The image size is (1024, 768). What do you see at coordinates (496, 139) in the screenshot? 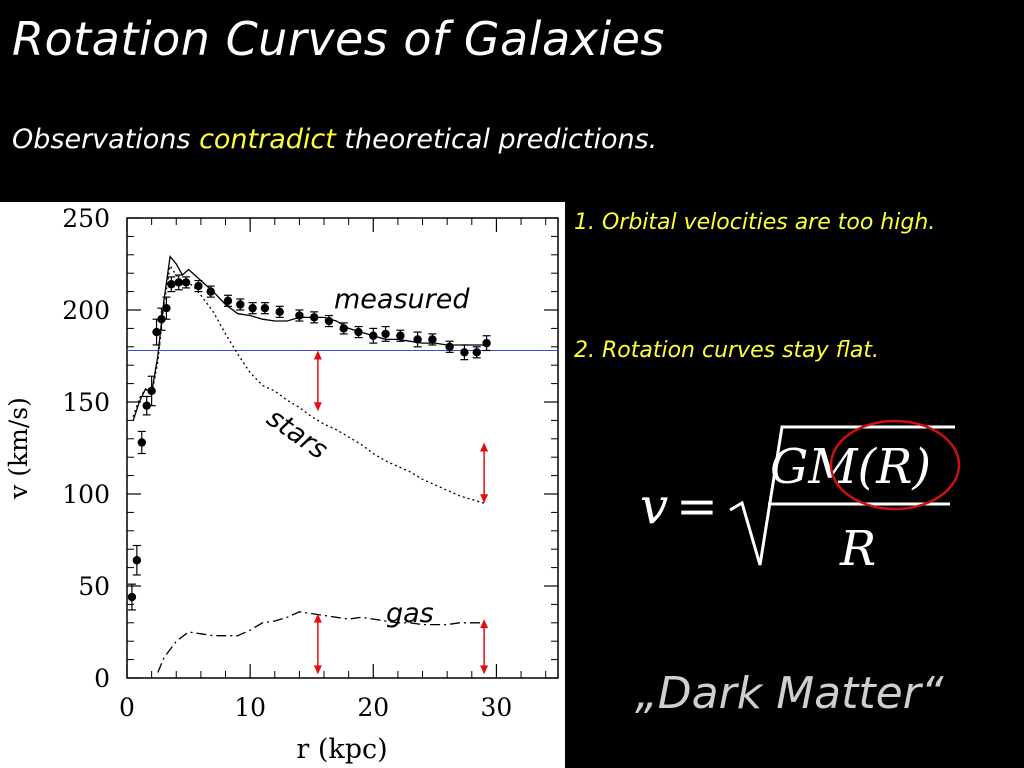
I see `subtitle-post: theoretical predictions.` at bounding box center [496, 139].